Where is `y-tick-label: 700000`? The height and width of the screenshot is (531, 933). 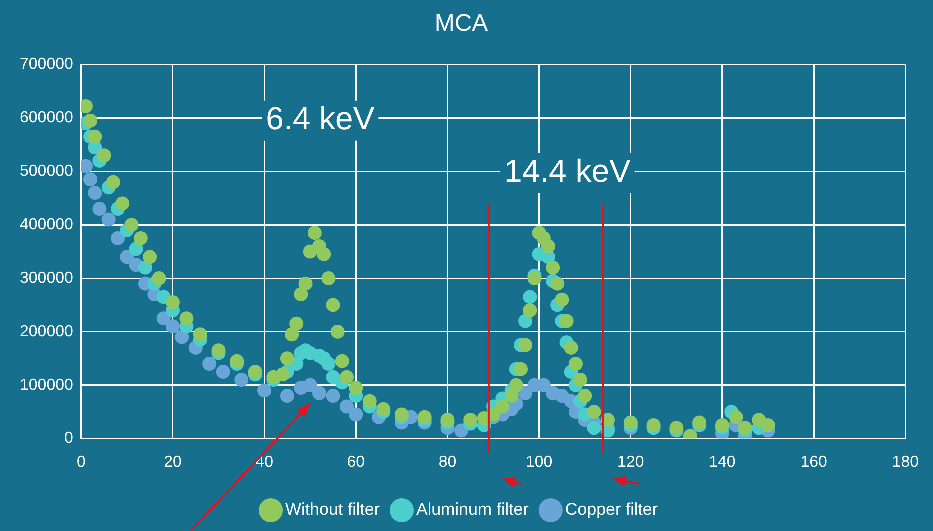
y-tick-label: 700000 is located at coordinates (47, 65).